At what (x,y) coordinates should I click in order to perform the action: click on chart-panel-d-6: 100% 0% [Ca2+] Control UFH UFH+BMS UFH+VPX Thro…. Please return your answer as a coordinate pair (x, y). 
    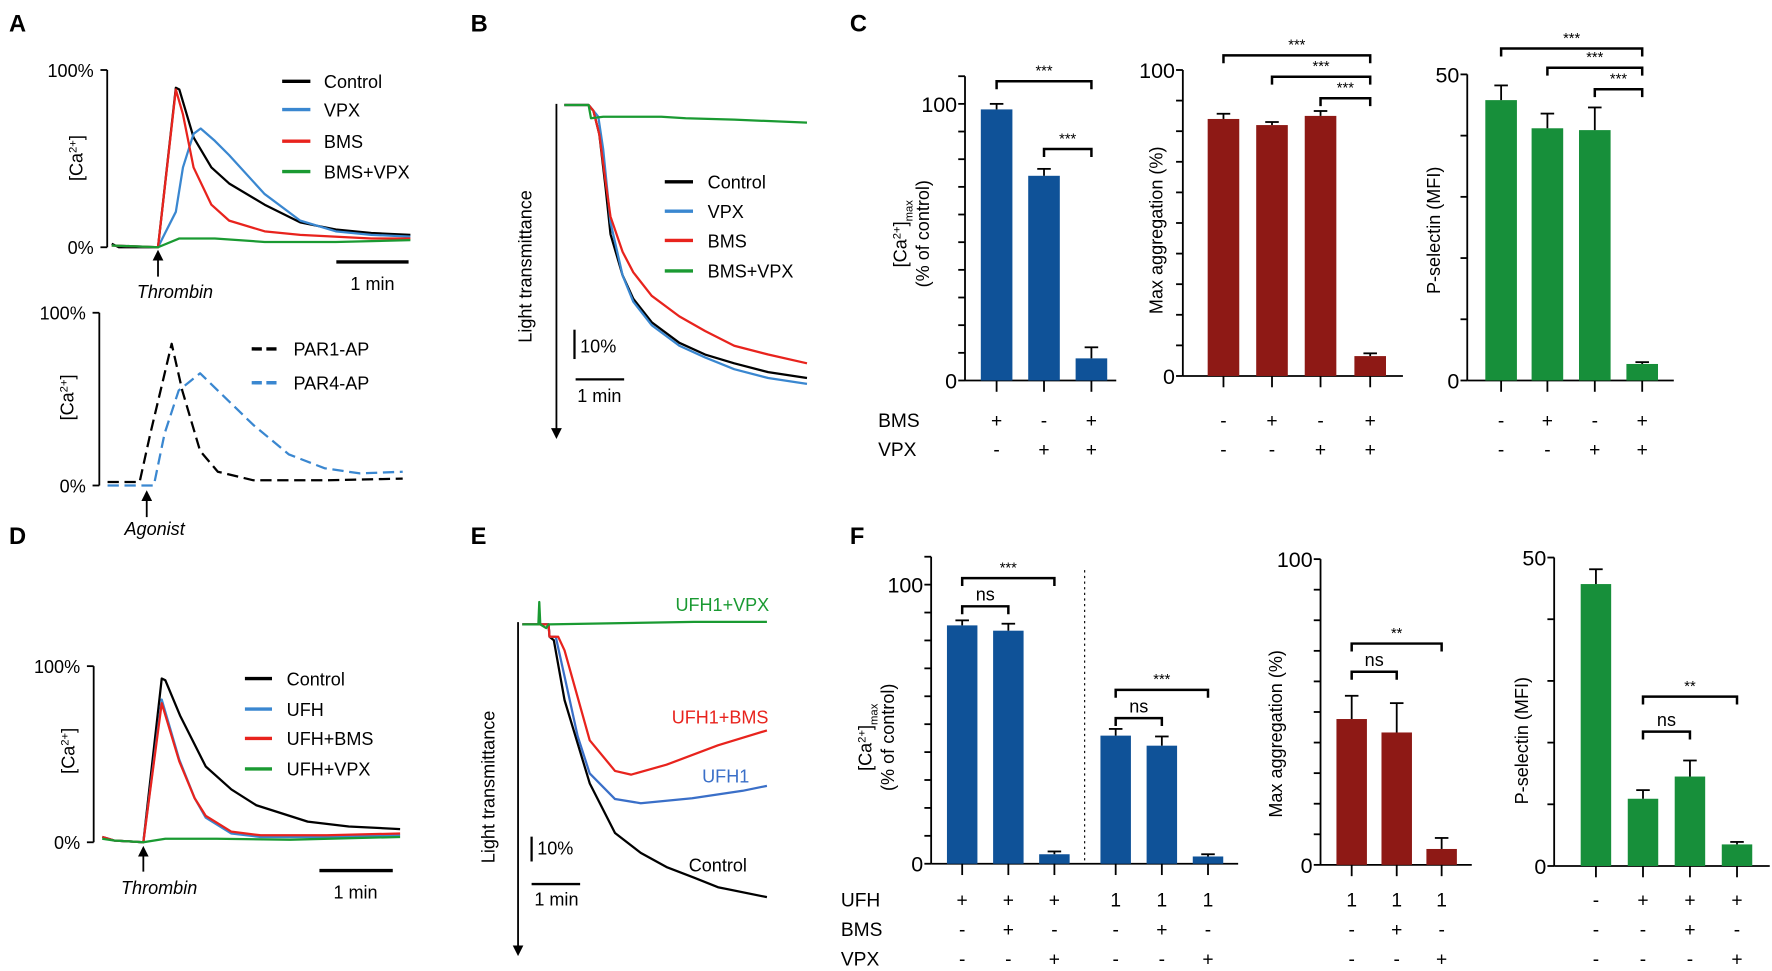
    Looking at the image, I should click on (217, 780).